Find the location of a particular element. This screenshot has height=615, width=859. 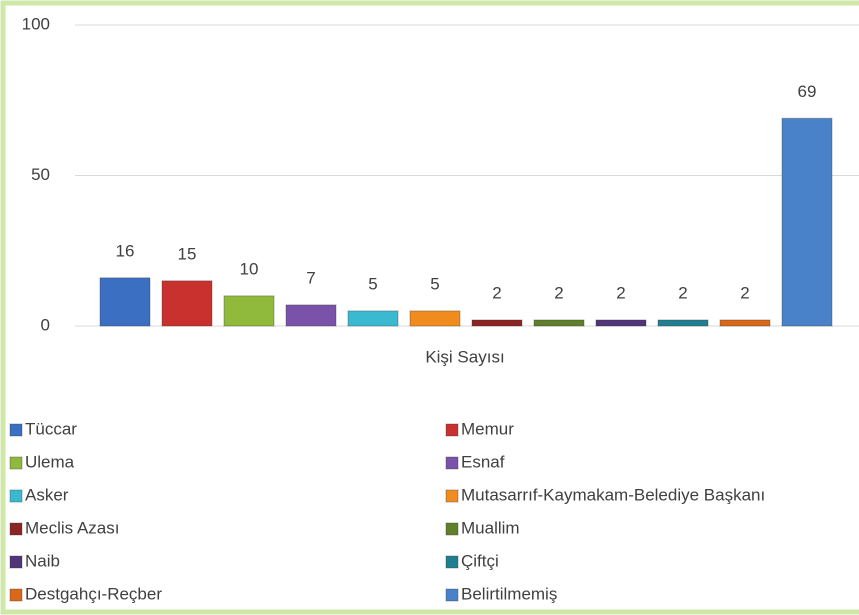

data-label: 10 is located at coordinates (249, 268).